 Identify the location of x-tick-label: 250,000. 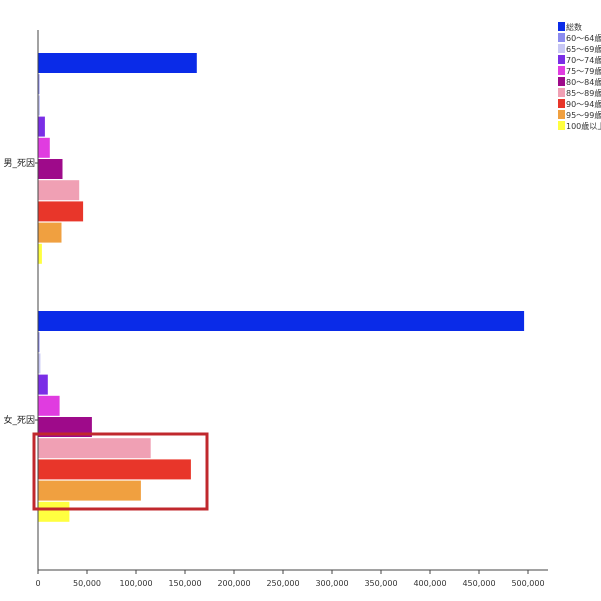
(282, 583).